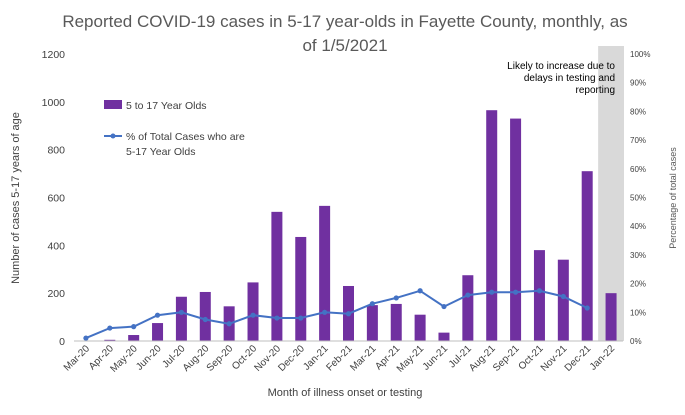 Image resolution: width=685 pixels, height=415 pixels. What do you see at coordinates (603, 358) in the screenshot?
I see `x-tick-jan-22: Jan-22` at bounding box center [603, 358].